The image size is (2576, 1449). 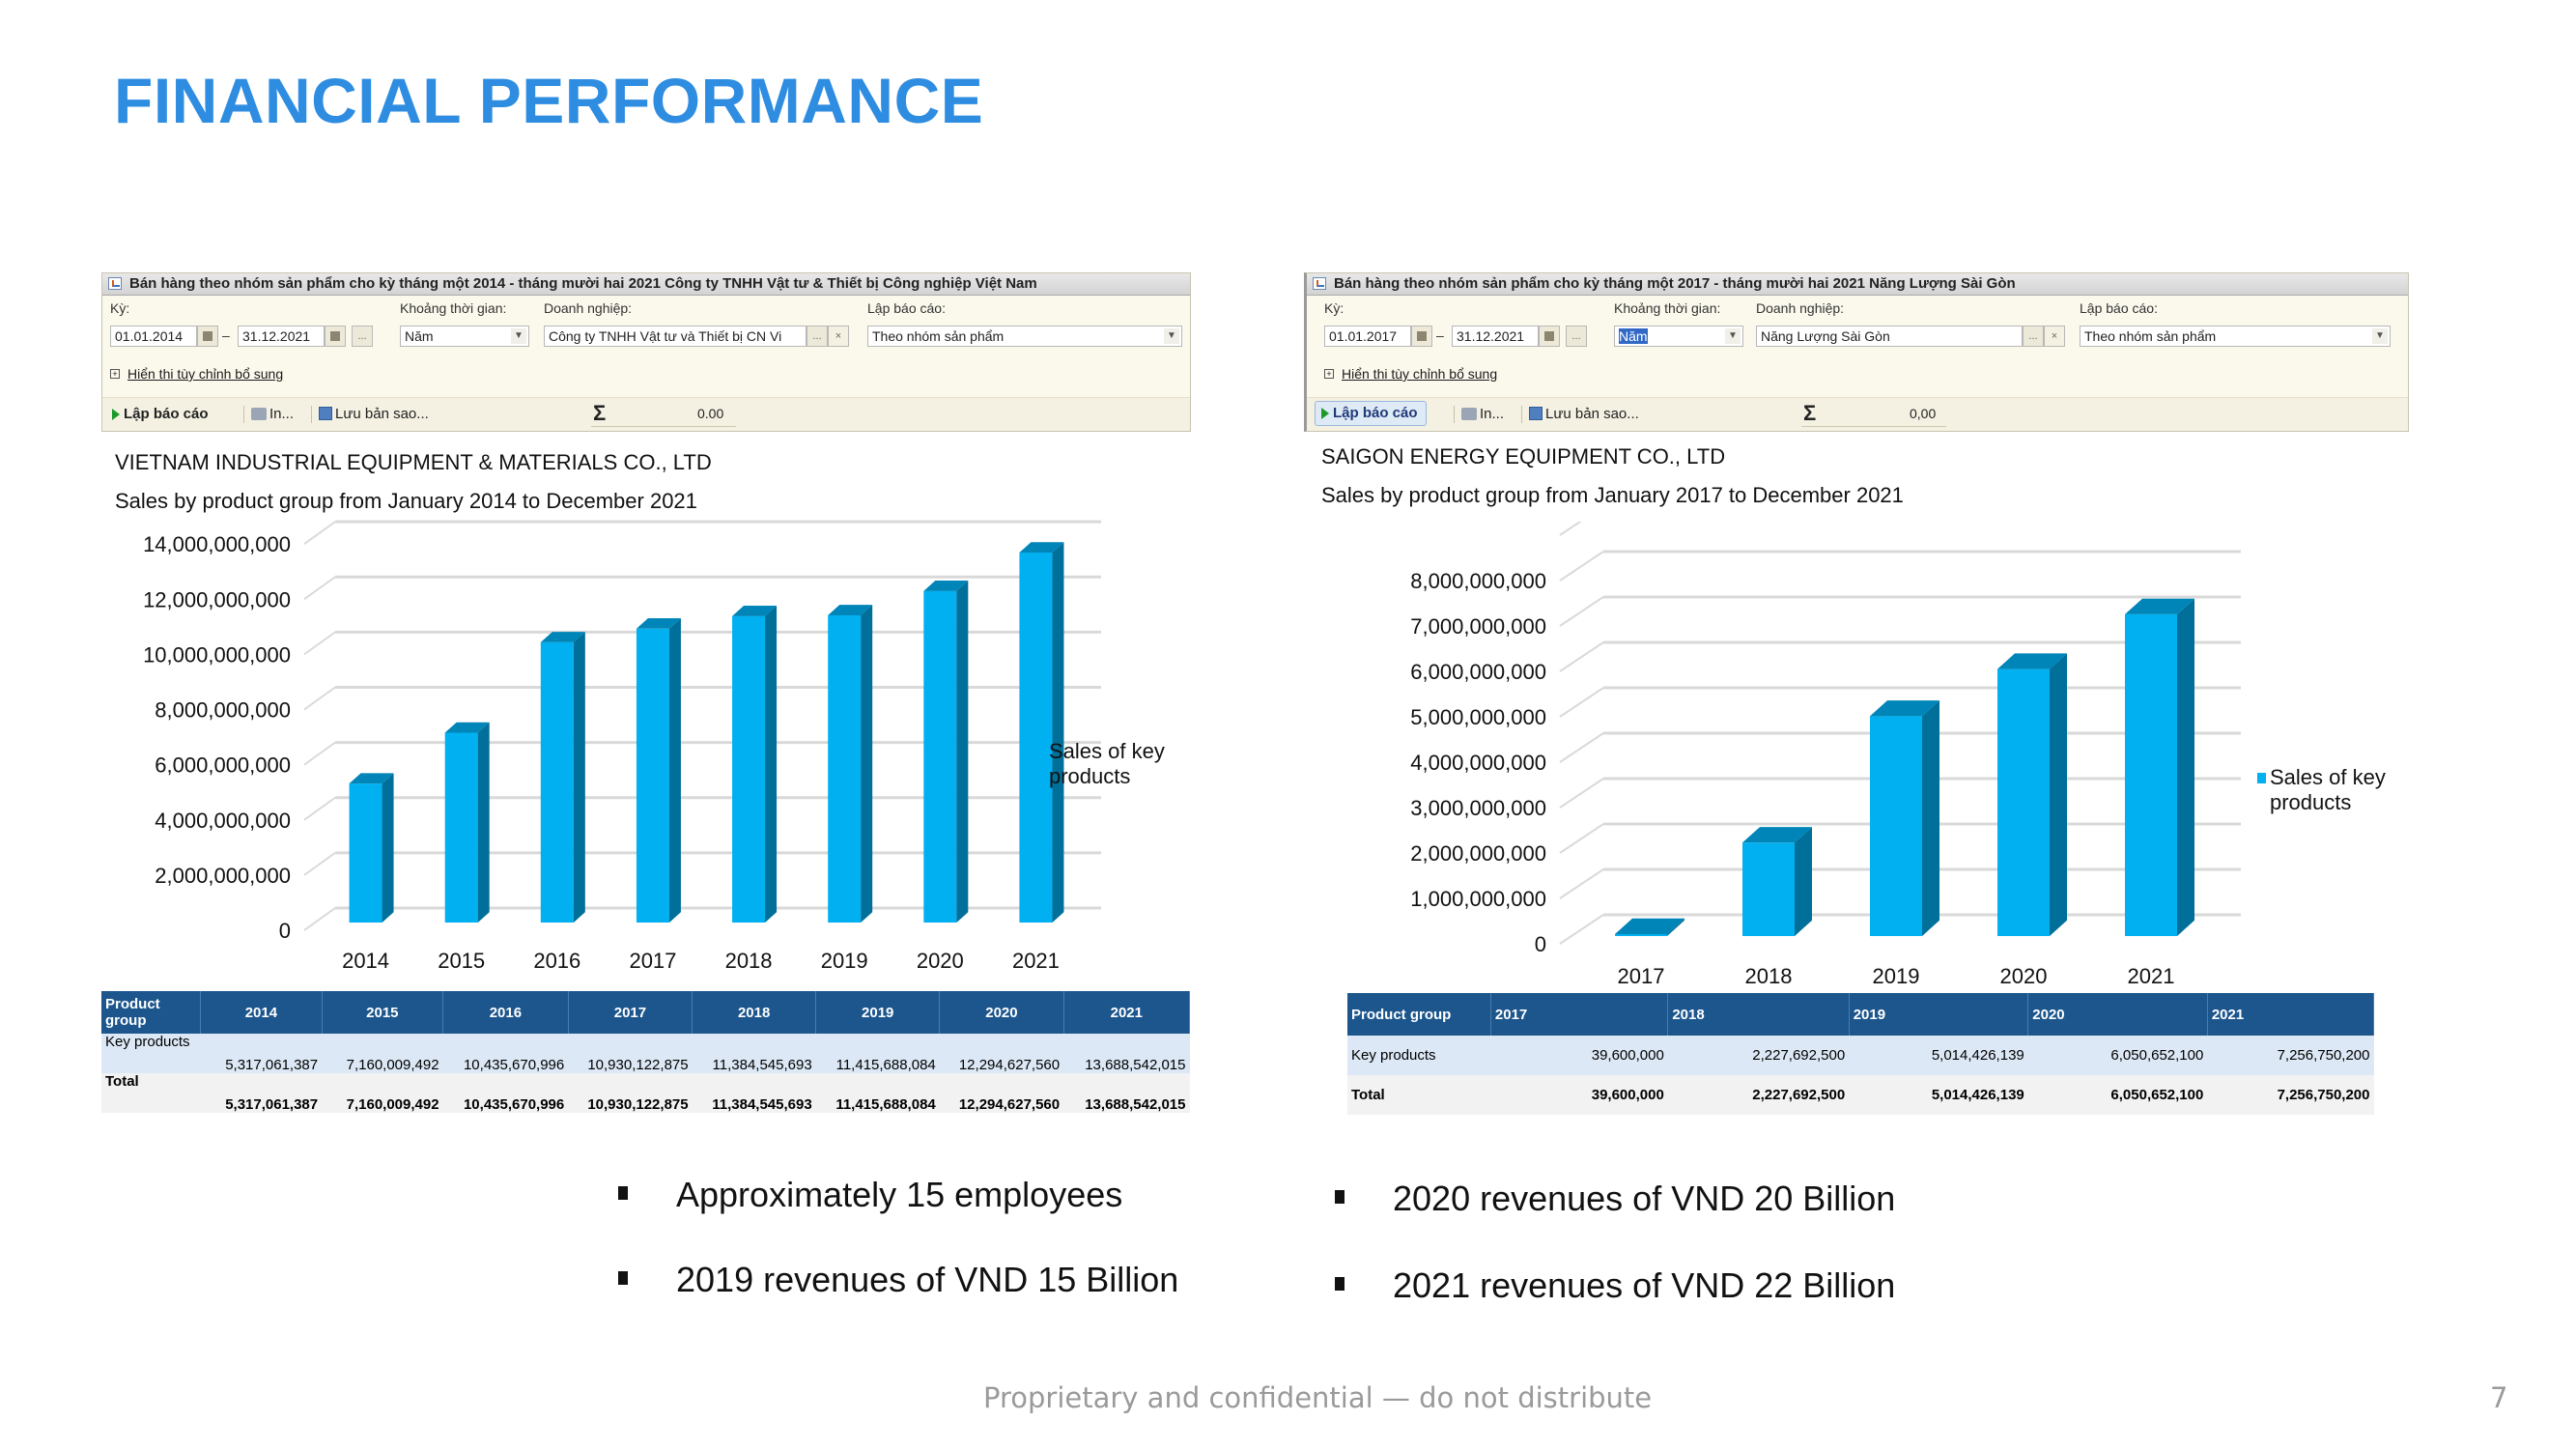 What do you see at coordinates (557, 782) in the screenshot?
I see `bar-front-2016` at bounding box center [557, 782].